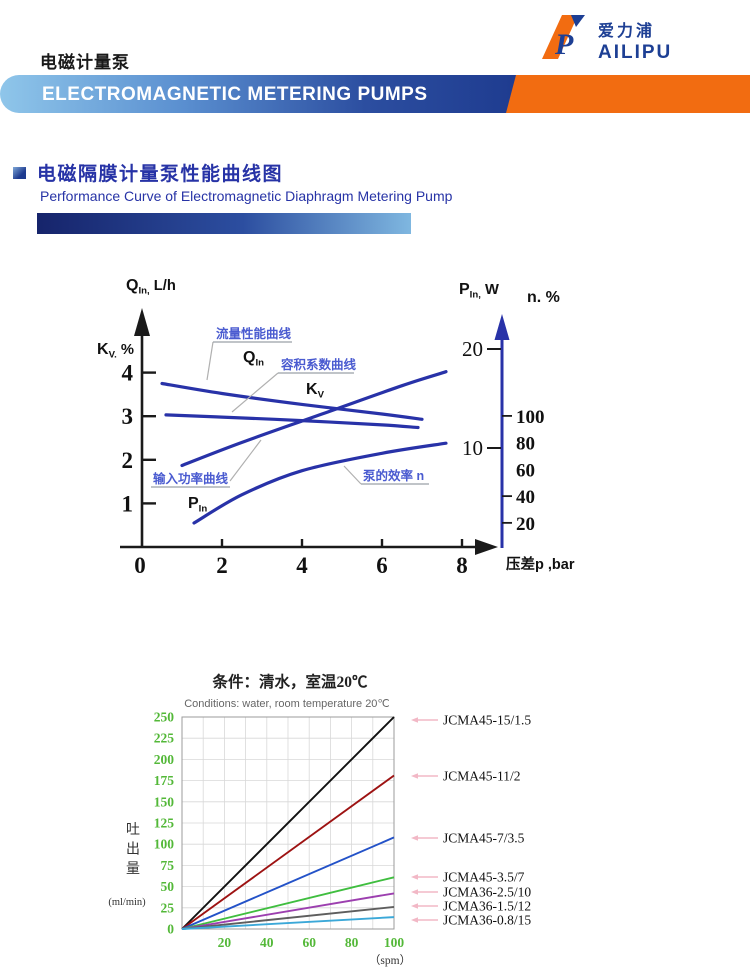  Describe the element at coordinates (530, 417) in the screenshot. I see `n-tick-label: 100` at that location.